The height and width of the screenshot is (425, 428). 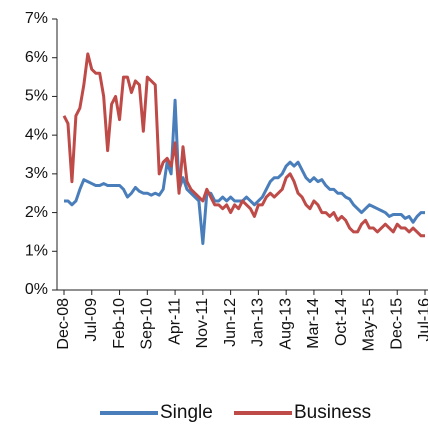 I want to click on y-tick-label: 1%, so click(x=36, y=251).